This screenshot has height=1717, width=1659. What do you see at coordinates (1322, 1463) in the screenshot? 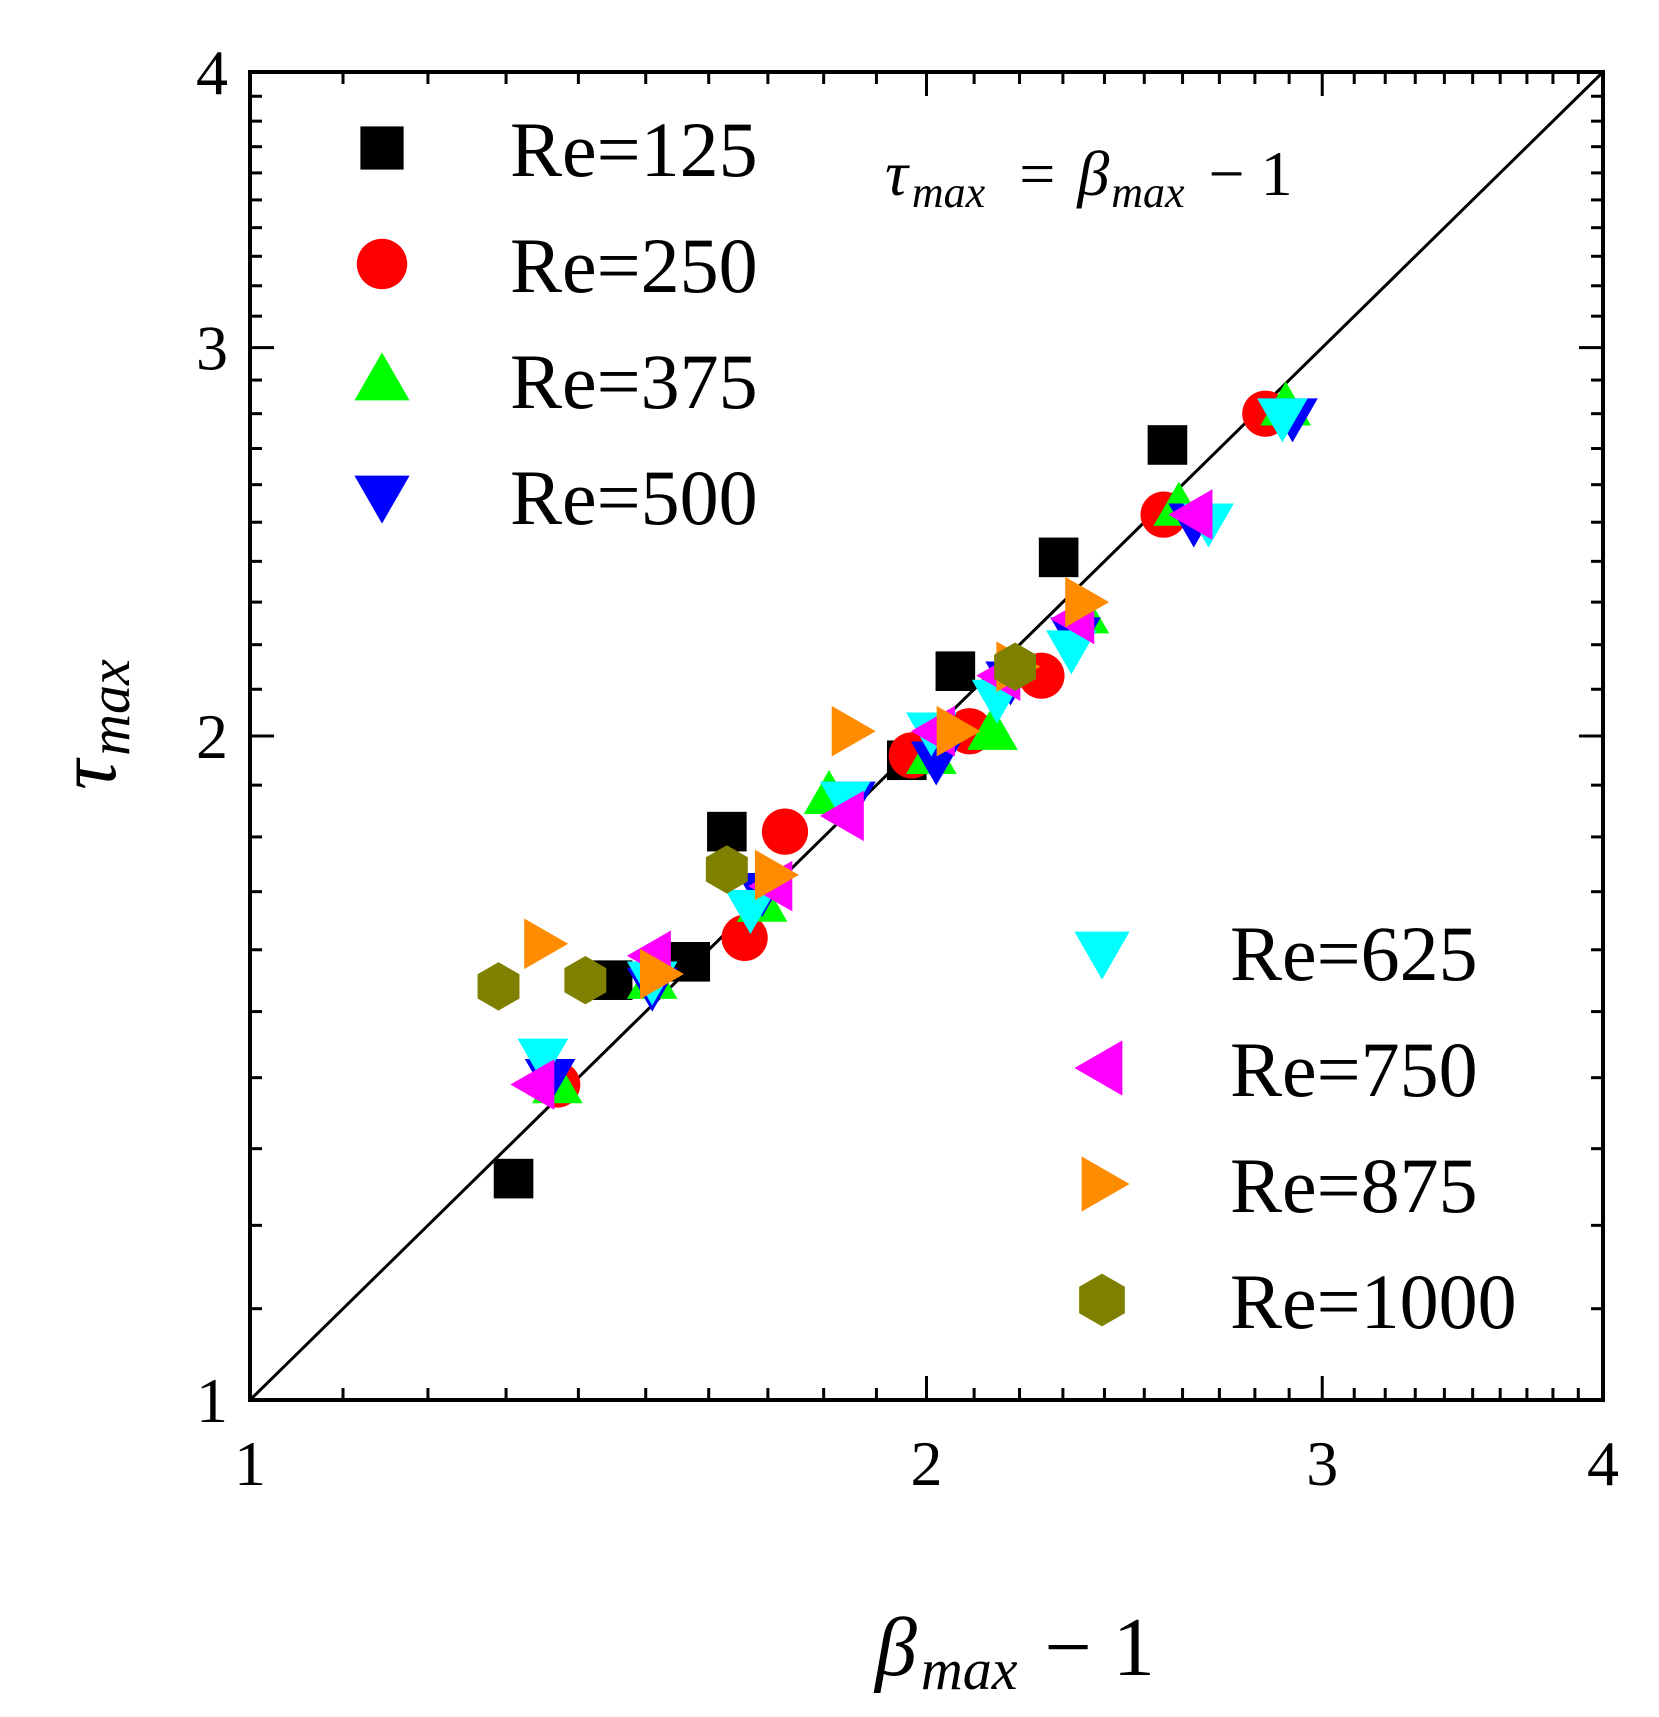
I see `x-tick-label: 3` at bounding box center [1322, 1463].